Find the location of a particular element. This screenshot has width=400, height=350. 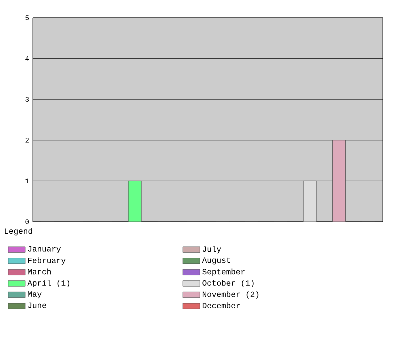

legend-title: Legend is located at coordinates (18, 232).